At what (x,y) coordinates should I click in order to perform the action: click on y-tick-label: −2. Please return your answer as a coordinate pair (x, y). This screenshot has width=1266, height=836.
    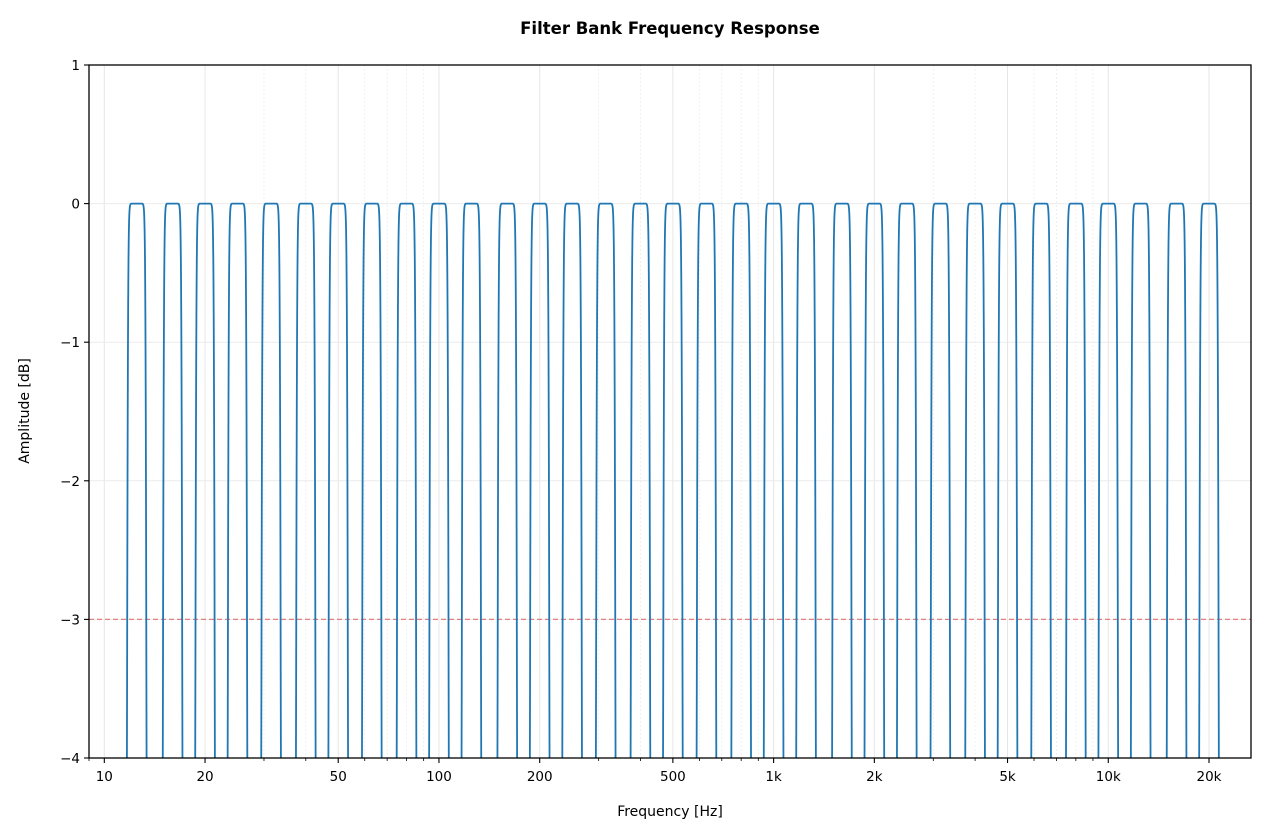
    Looking at the image, I should click on (70, 482).